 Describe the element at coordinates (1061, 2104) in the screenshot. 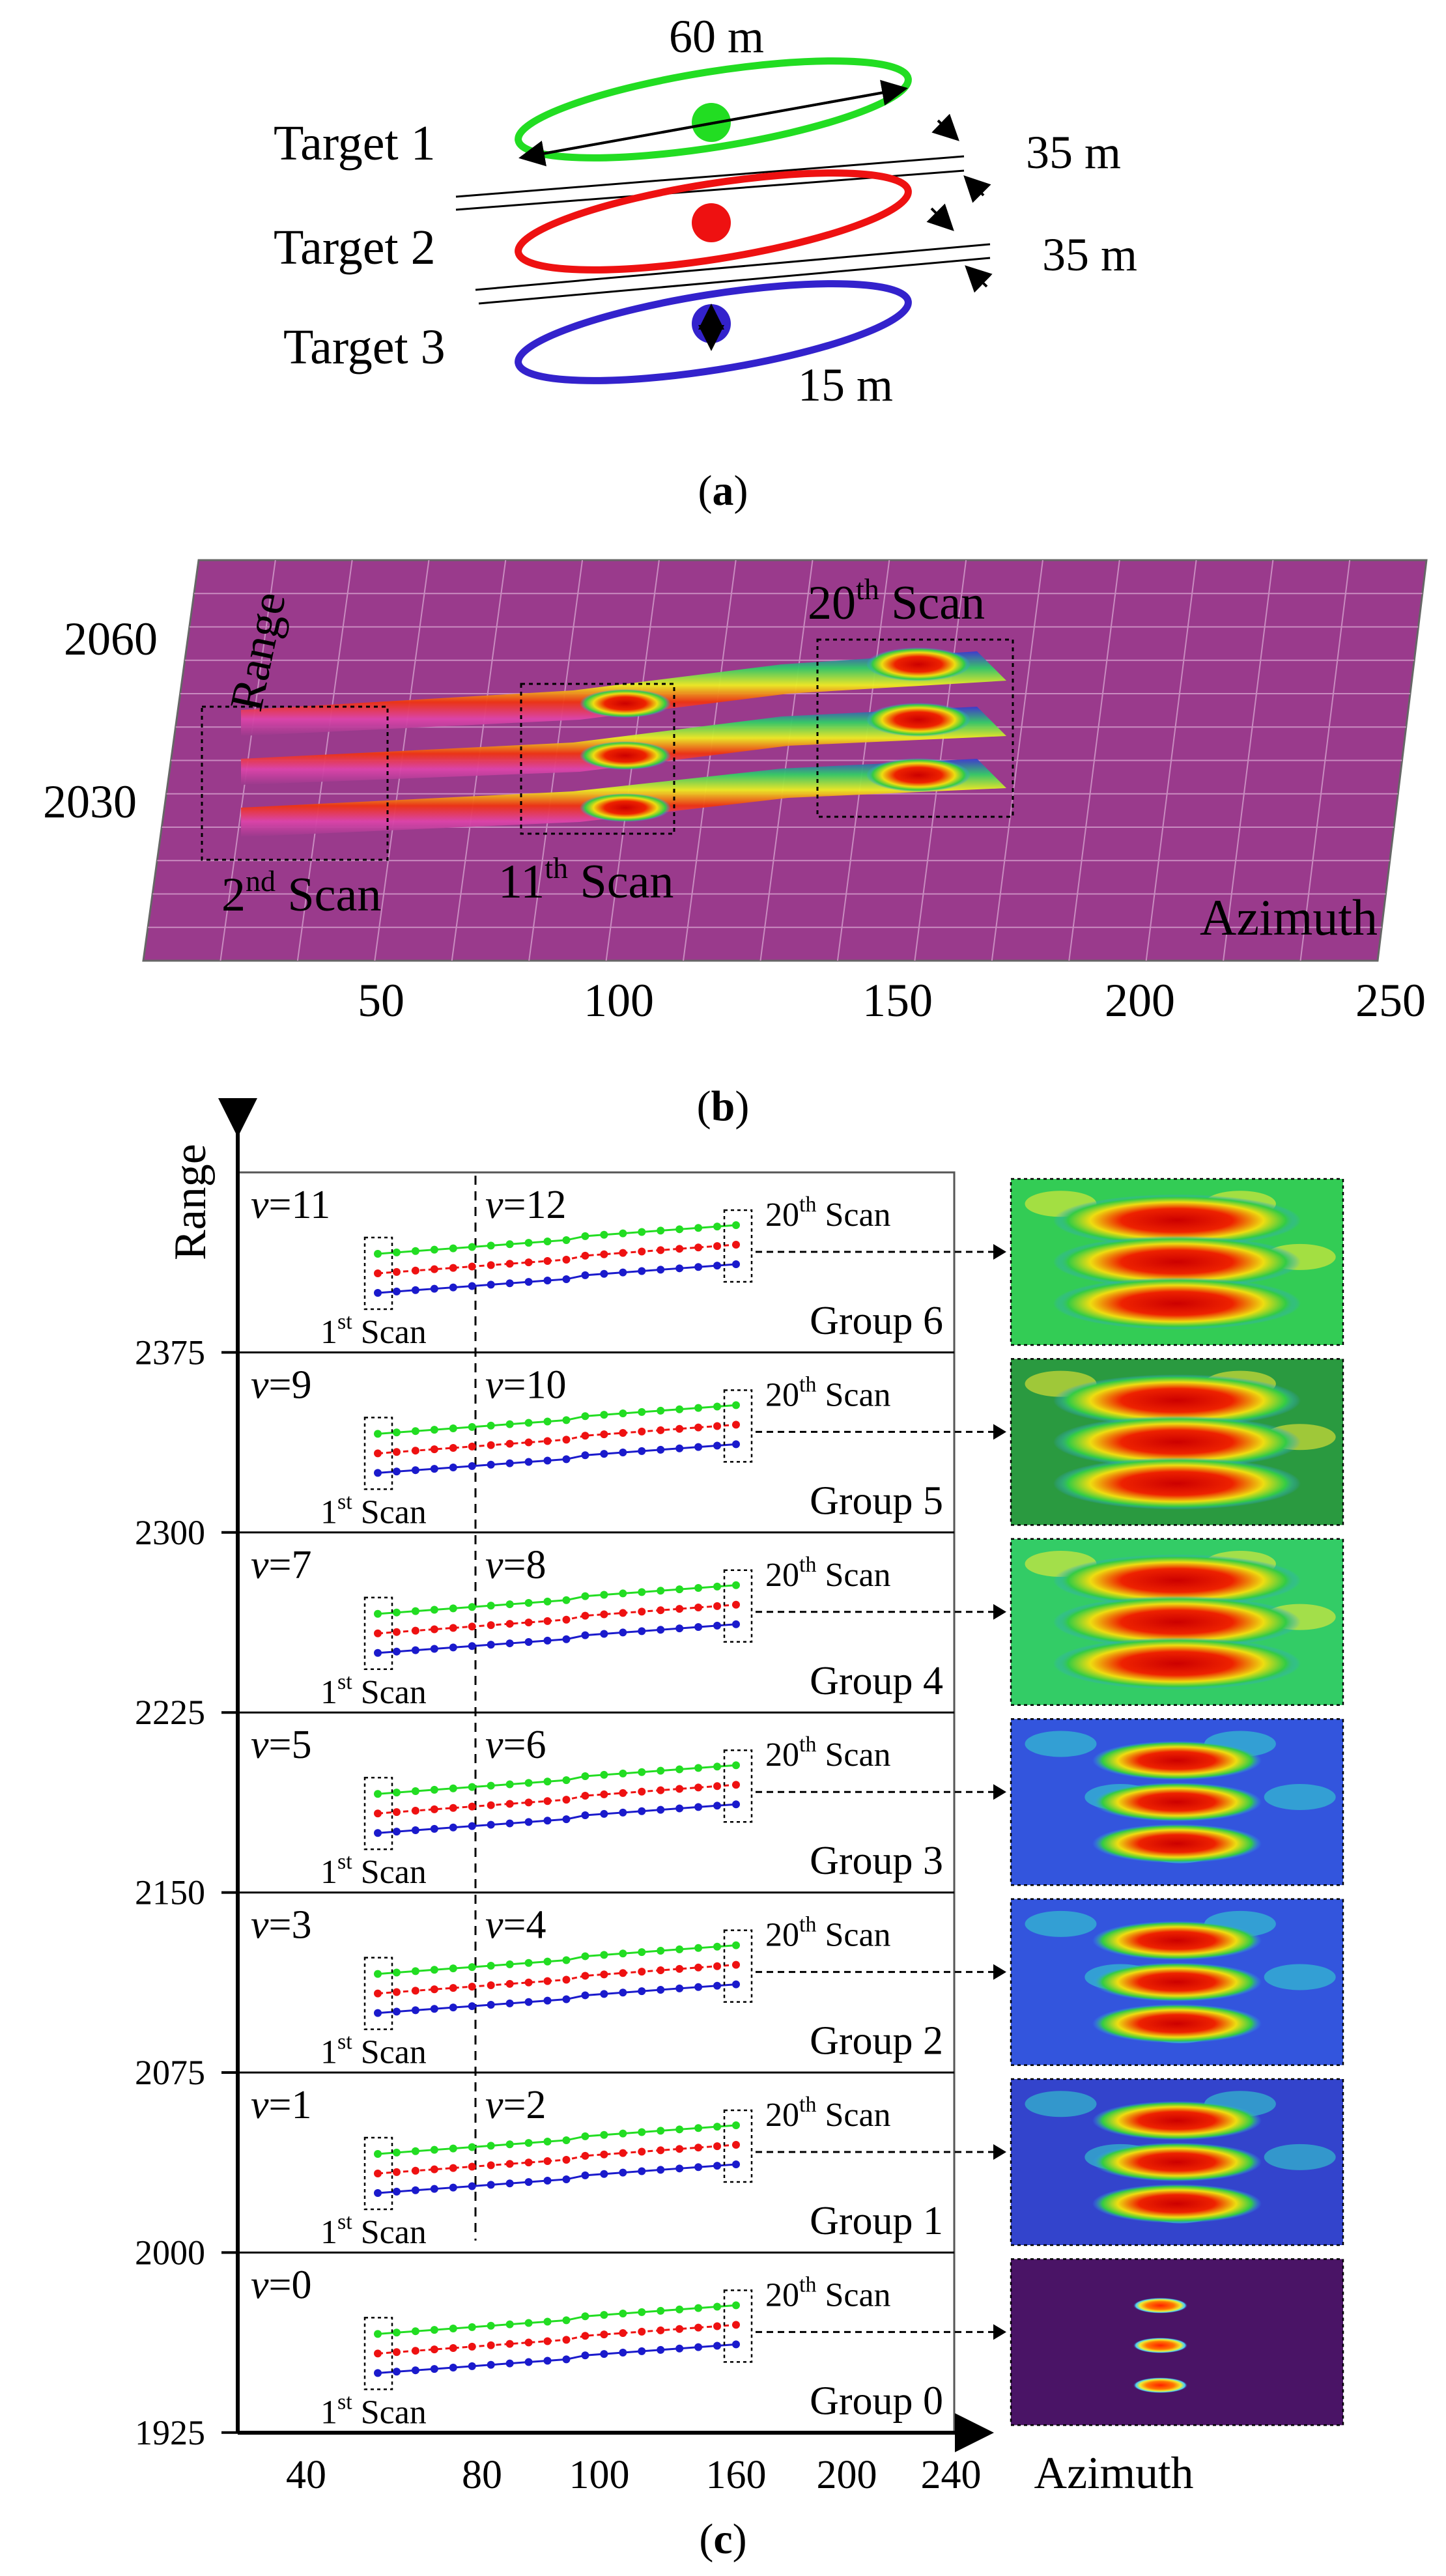

I see `heatmap-texture` at that location.